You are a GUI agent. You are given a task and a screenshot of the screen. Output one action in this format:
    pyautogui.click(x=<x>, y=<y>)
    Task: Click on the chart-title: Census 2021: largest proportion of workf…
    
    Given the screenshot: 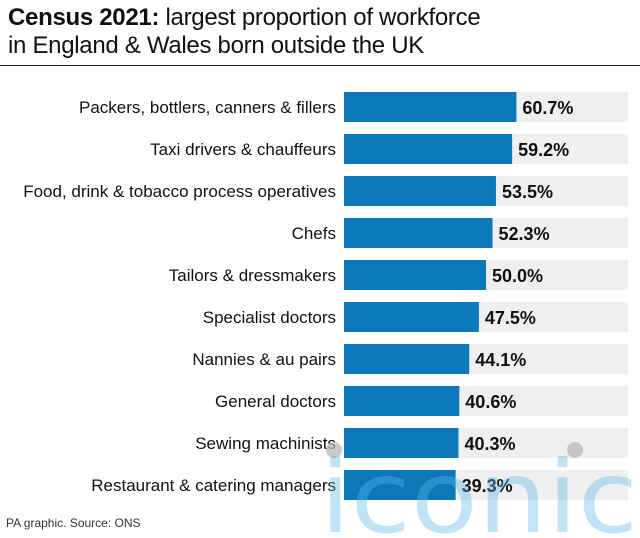 What is the action you would take?
    pyautogui.click(x=320, y=32)
    